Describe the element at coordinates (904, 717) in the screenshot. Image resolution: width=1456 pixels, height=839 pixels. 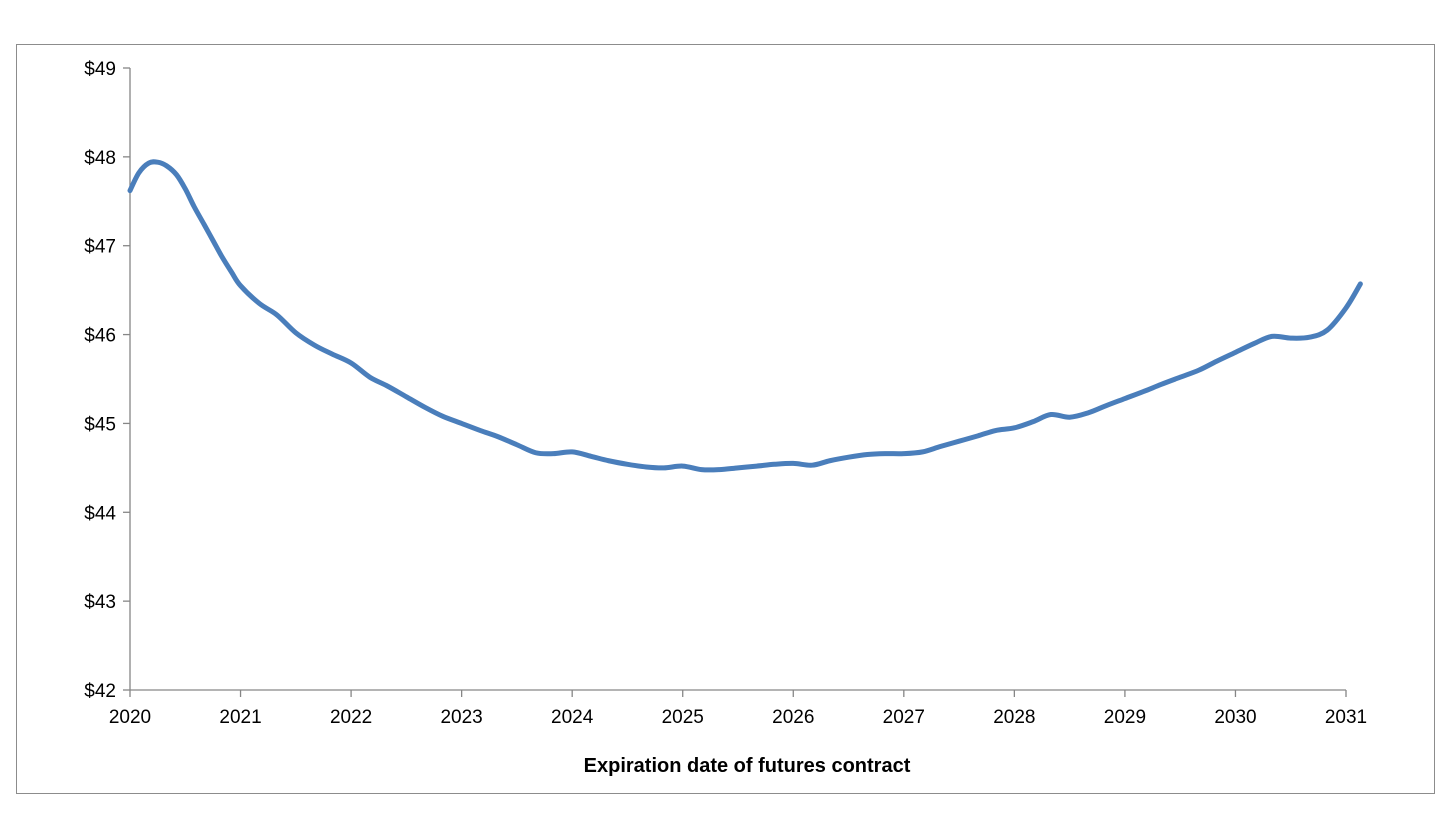
I see `x-tick-label: 2027` at that location.